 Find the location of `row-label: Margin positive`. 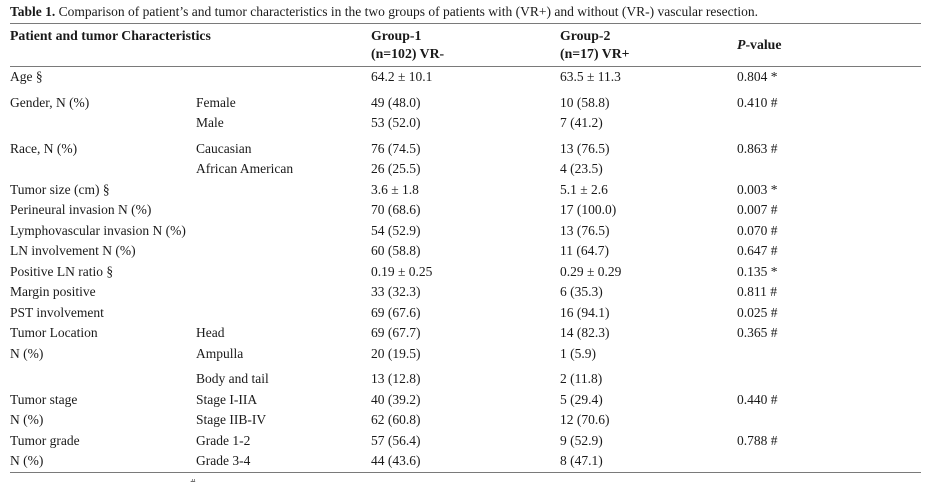

row-label: Margin positive is located at coordinates (53, 291).